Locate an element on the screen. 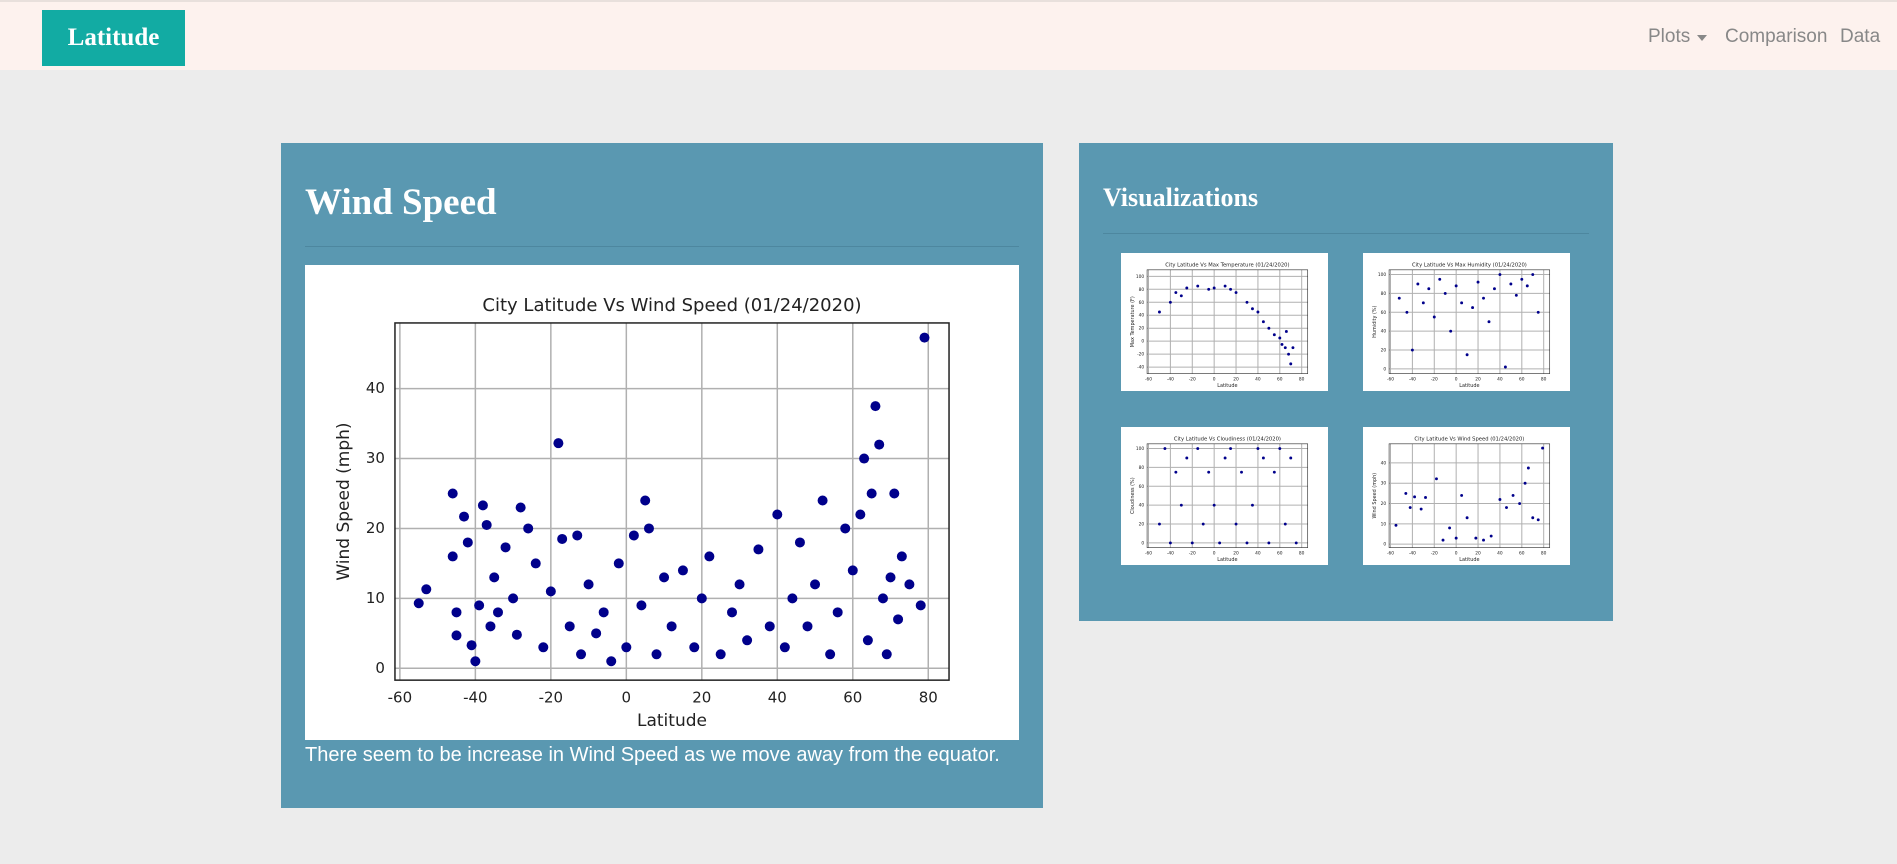 Image resolution: width=1897 pixels, height=864 pixels. heading: Wind Speed is located at coordinates (401, 202).